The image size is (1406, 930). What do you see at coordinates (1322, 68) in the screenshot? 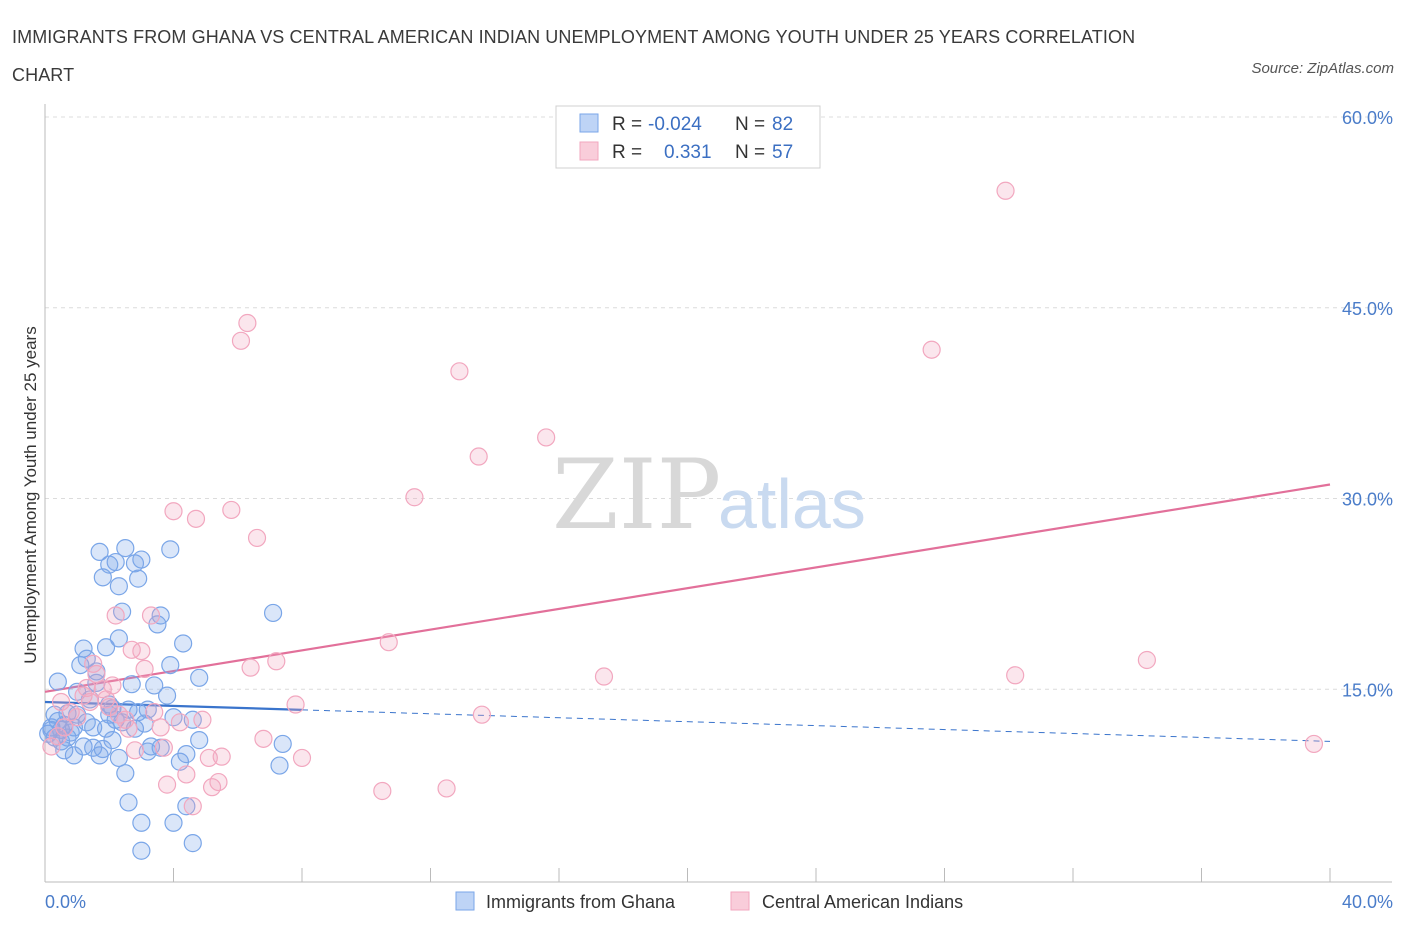
I see `chart-source: Source: ZipAtlas.com` at bounding box center [1322, 68].